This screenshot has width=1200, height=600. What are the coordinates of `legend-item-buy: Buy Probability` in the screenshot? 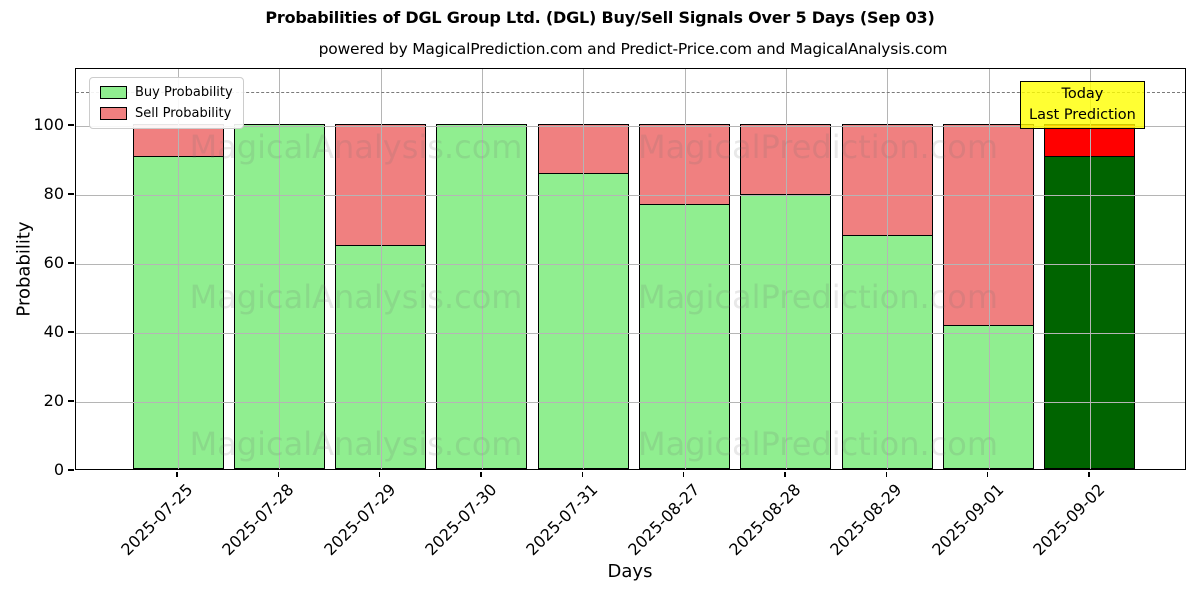 It's located at (166, 92).